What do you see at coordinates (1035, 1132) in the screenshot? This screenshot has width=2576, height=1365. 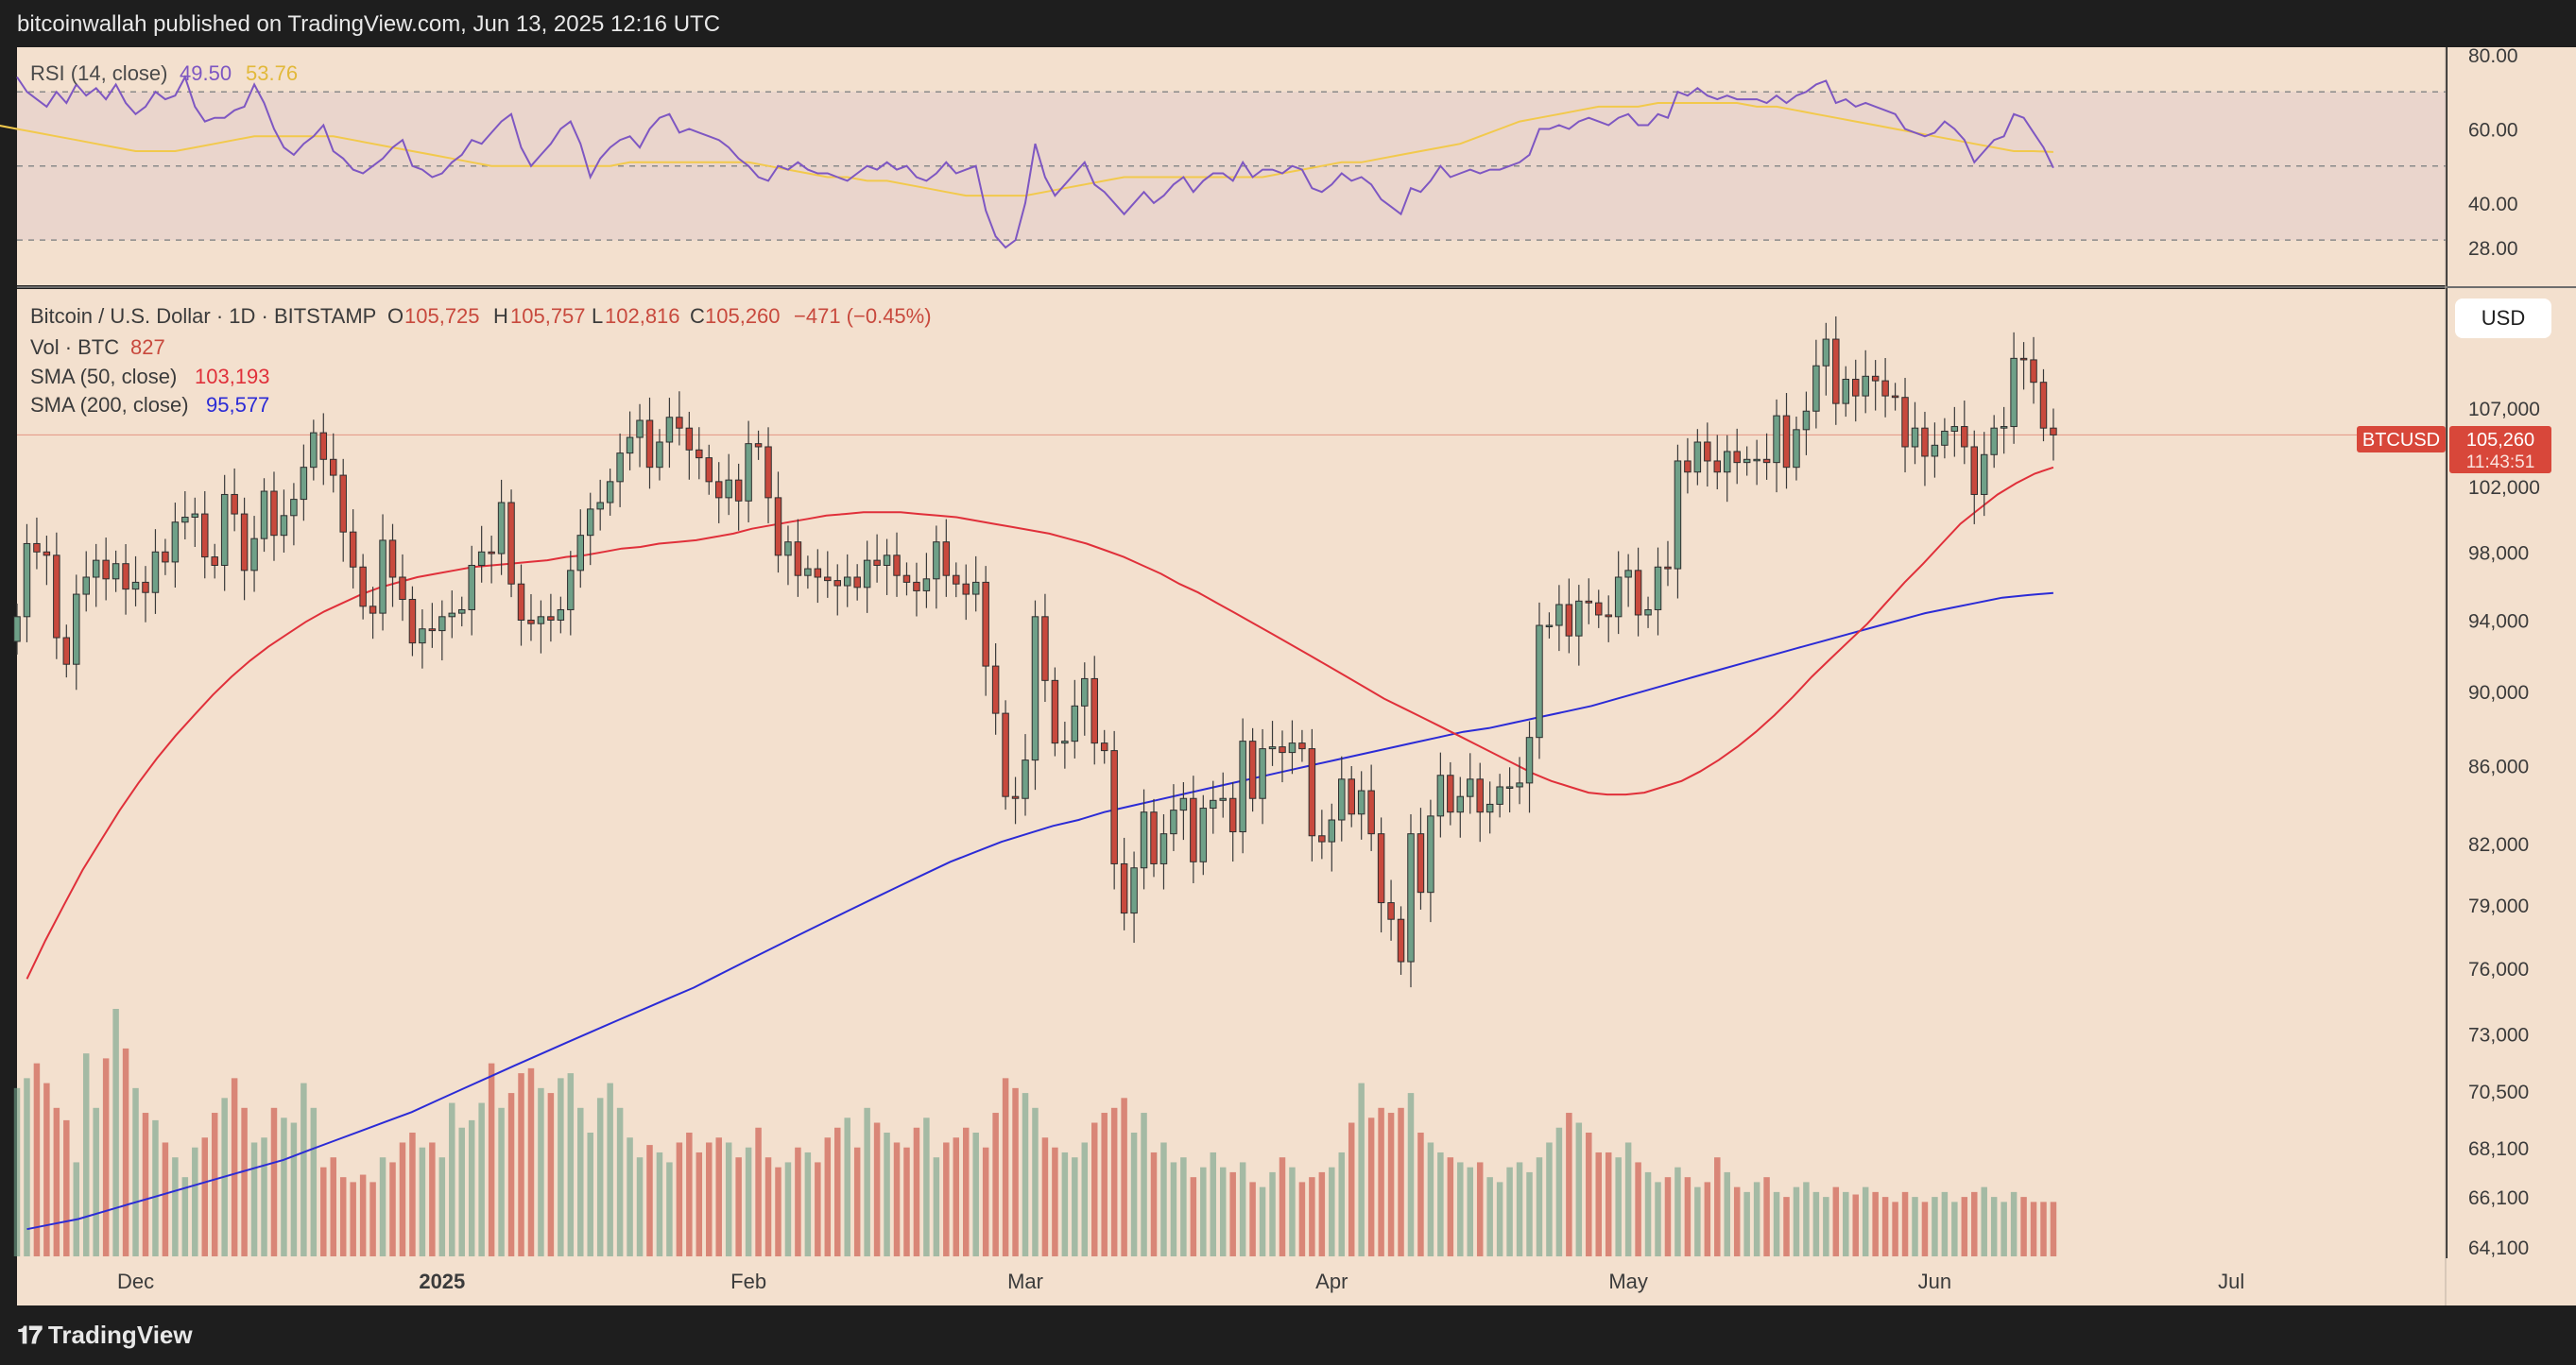 I see `volume-layer` at bounding box center [1035, 1132].